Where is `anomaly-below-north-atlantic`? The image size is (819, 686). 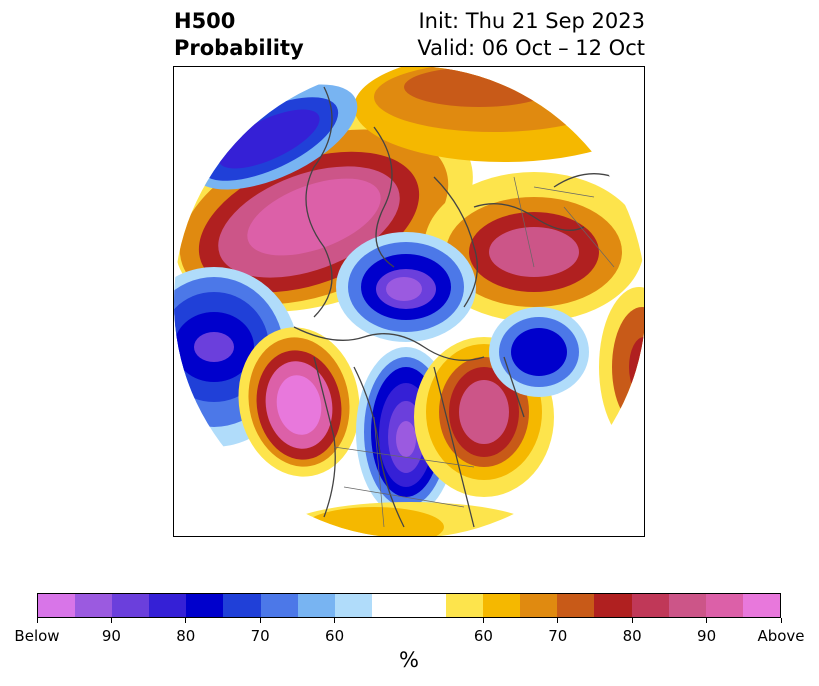
anomaly-below-north-atlantic is located at coordinates (539, 352).